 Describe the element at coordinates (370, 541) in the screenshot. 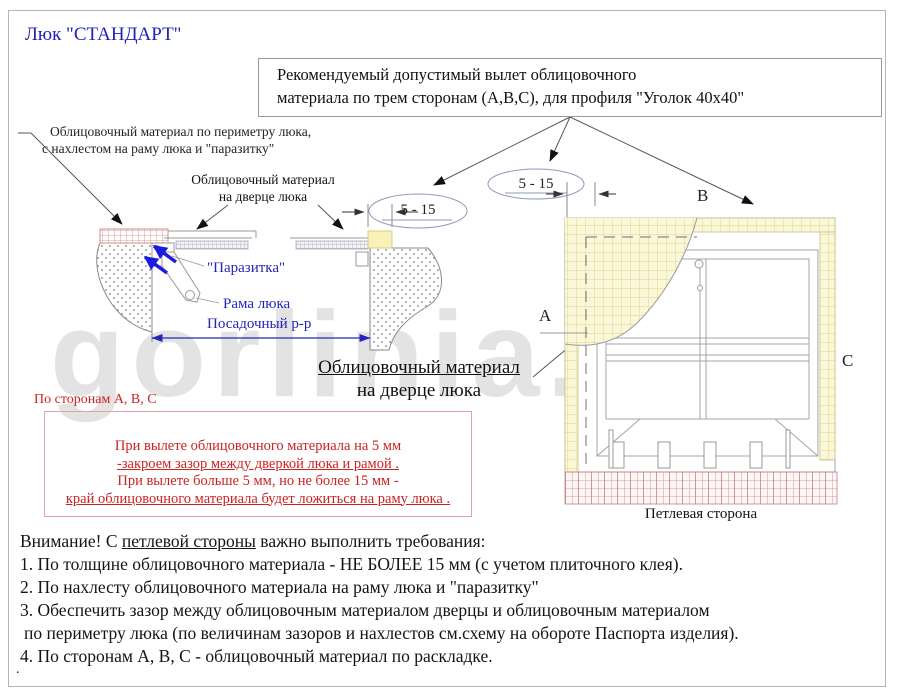

I see `intro-suffix: важно выполнить требования:` at that location.